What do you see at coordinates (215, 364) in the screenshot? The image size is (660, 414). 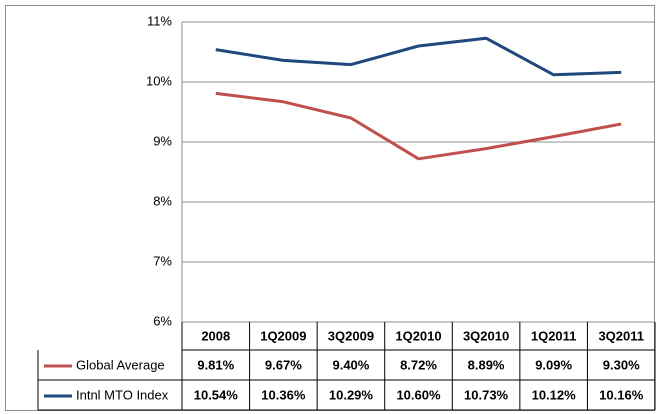 I see `table-value: 9.81%` at bounding box center [215, 364].